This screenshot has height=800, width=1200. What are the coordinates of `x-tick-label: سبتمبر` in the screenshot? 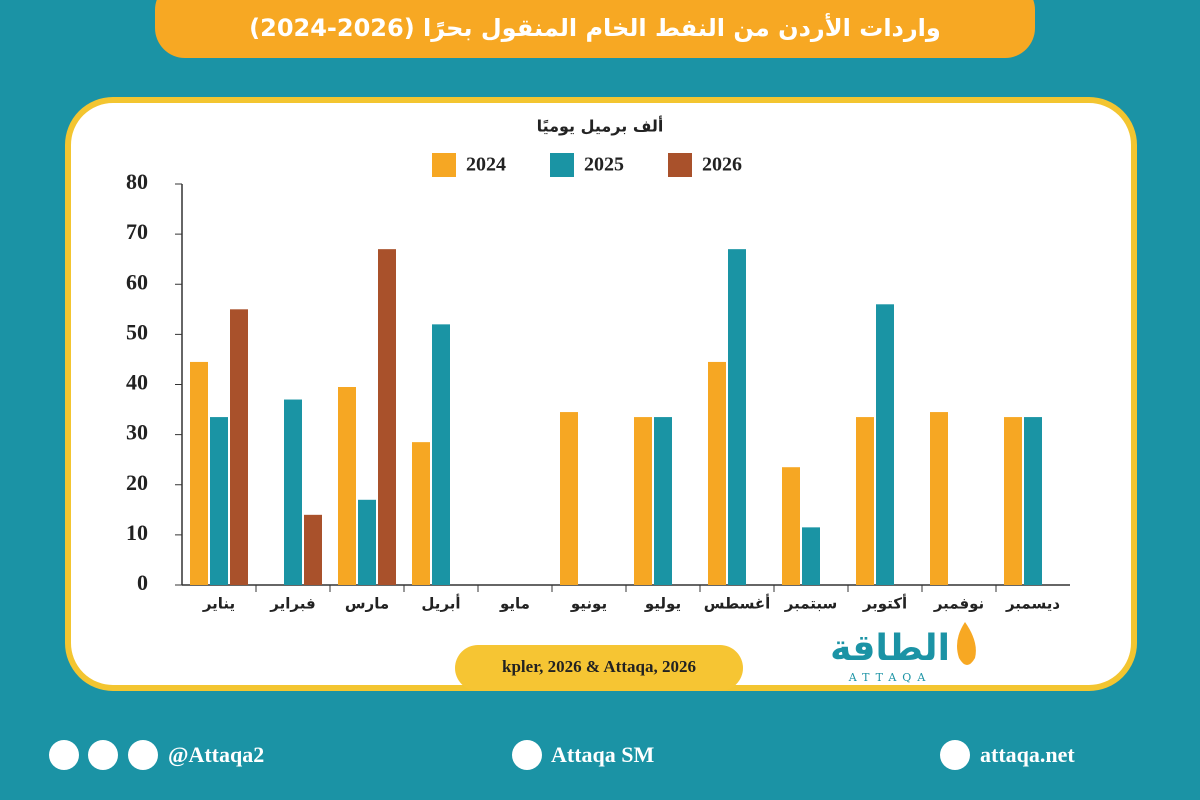 It's located at (811, 604).